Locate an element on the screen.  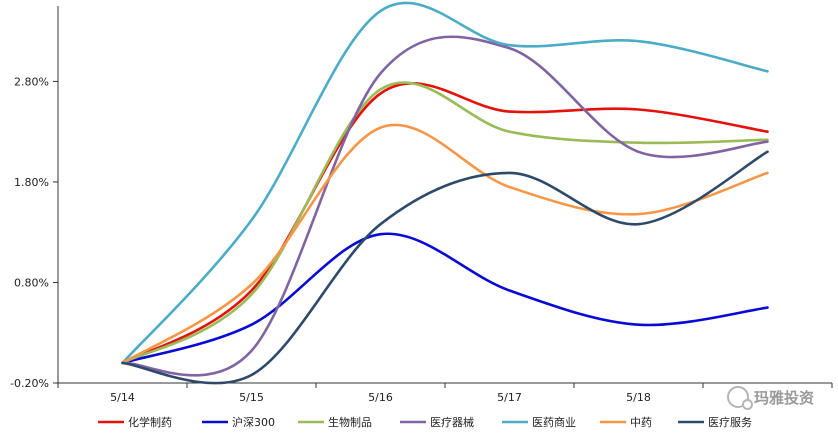
legend: 化学制药 沪深300 生物制品 医疗器械 医药商业 中药 医疗服务 is located at coordinates (425, 422).